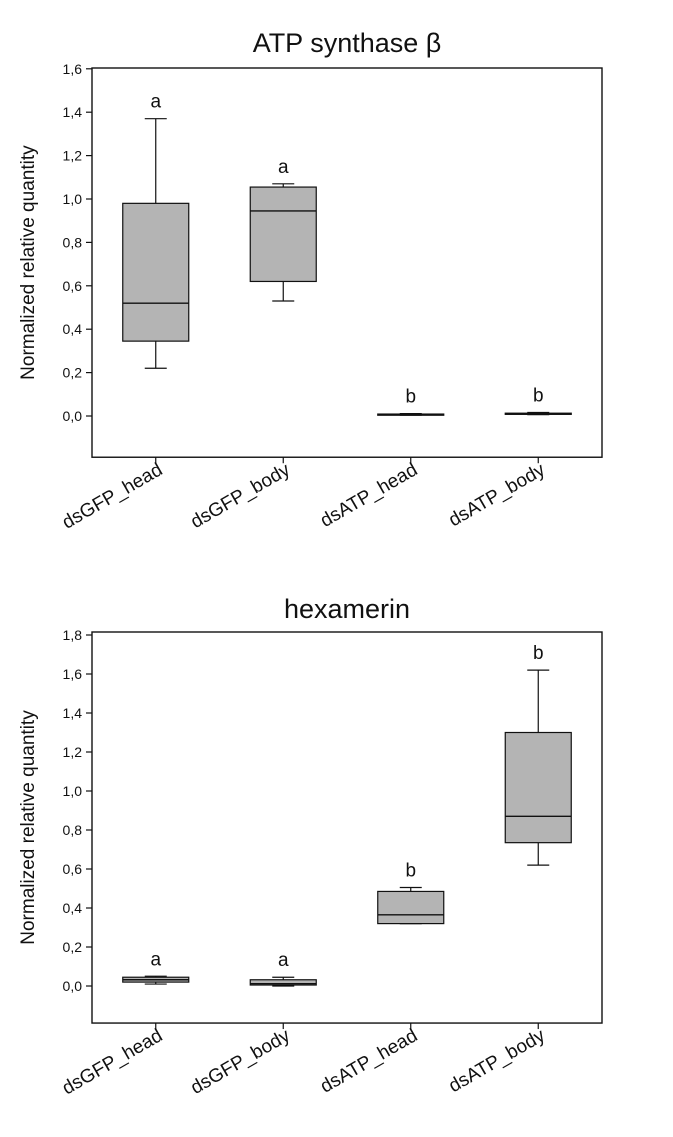  Describe the element at coordinates (347, 43) in the screenshot. I see `chart-title: ATP synthase β` at that location.